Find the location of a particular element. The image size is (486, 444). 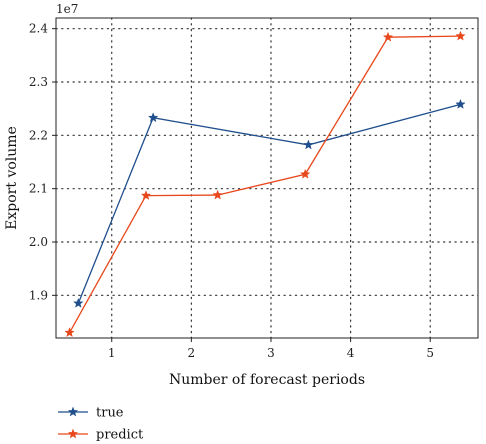

legend-label-predict: predict is located at coordinates (120, 435).